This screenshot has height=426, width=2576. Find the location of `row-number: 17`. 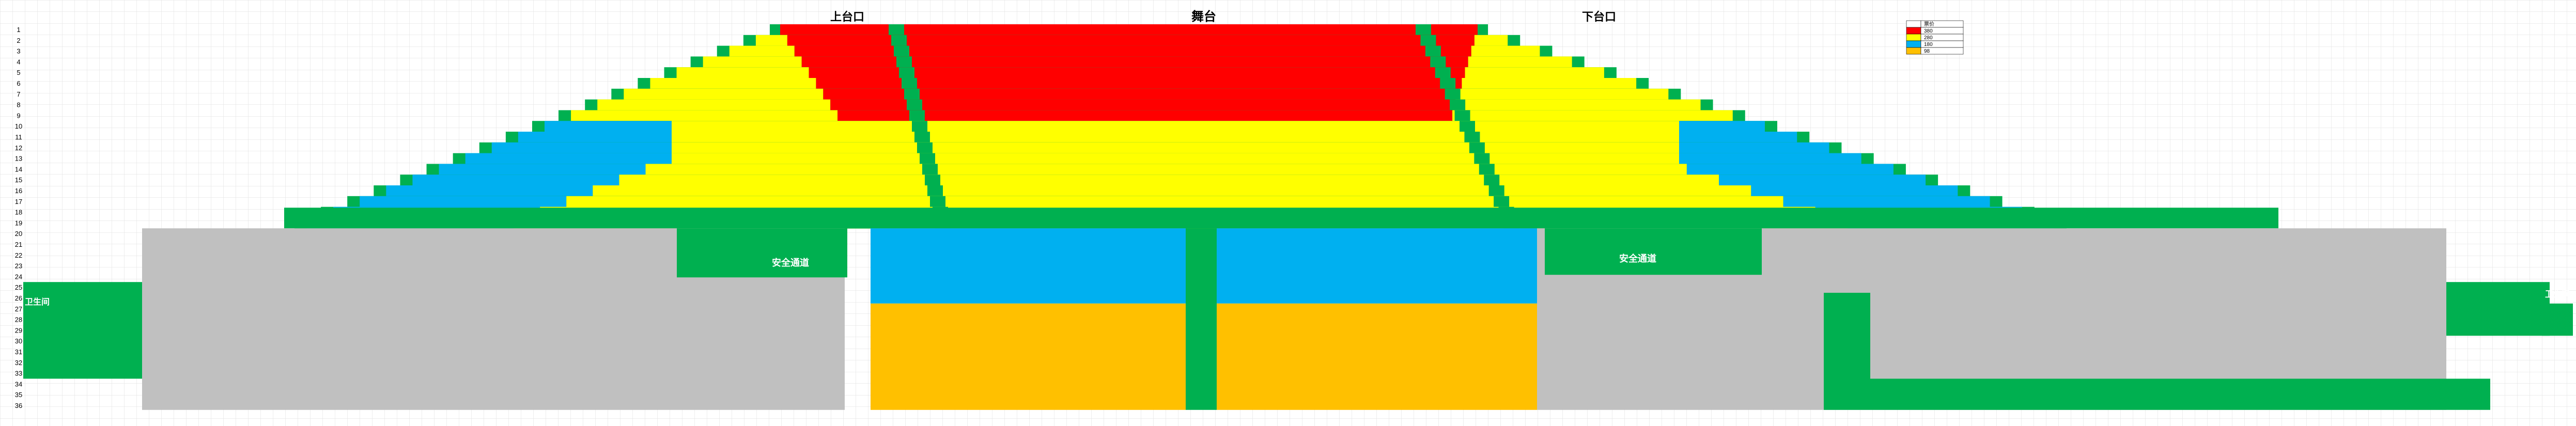

row-number: 17 is located at coordinates (18, 202).